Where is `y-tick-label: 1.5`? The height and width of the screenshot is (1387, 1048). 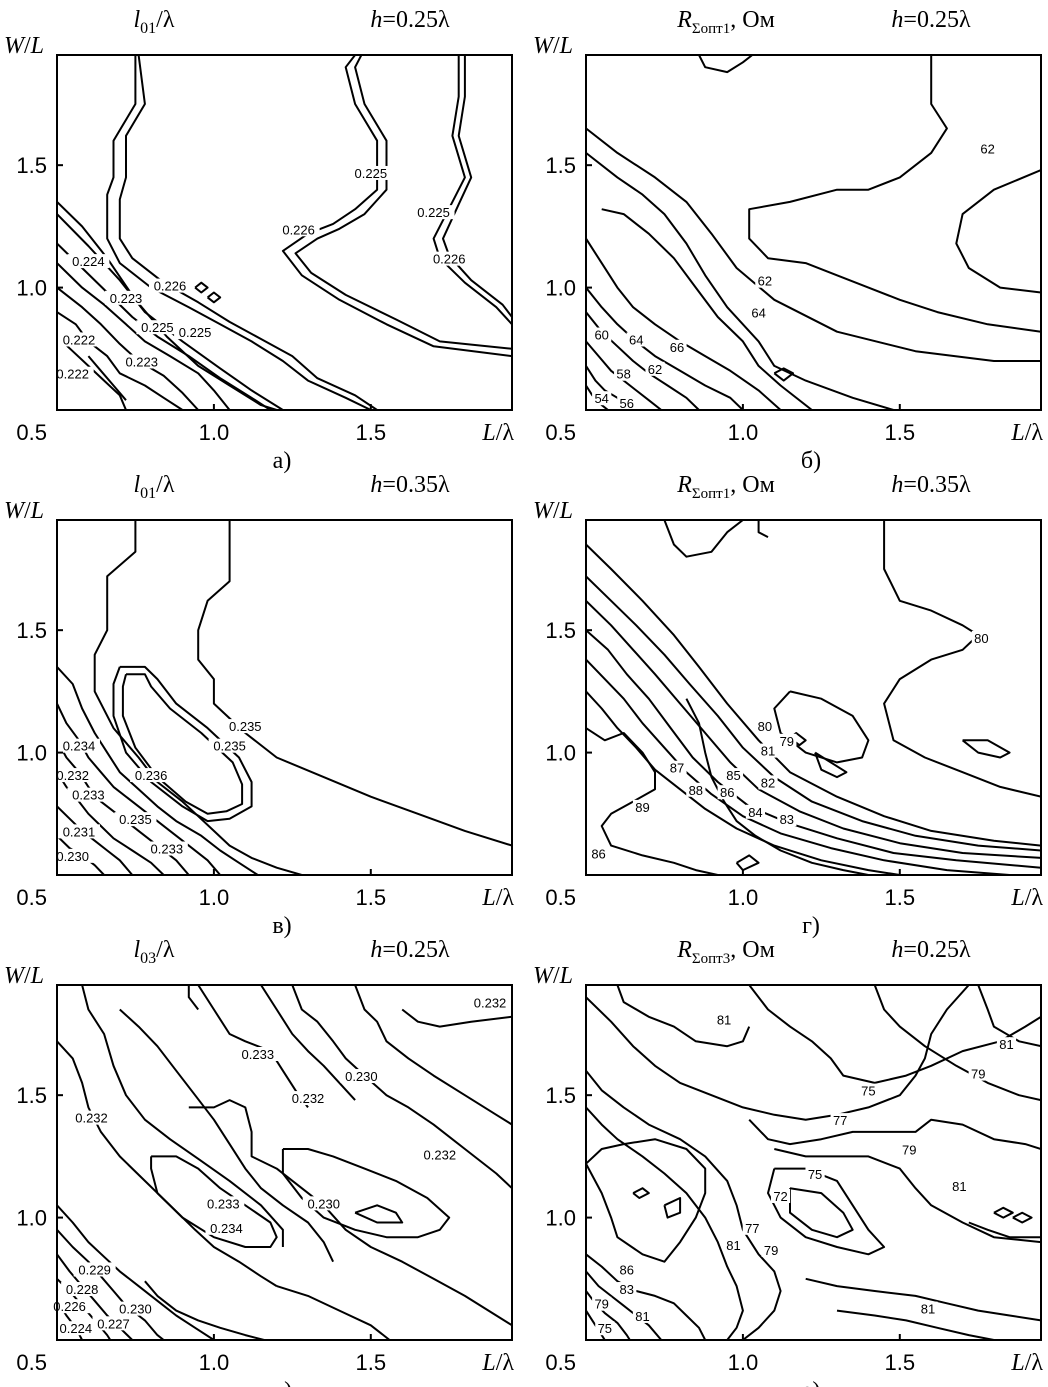
y-tick-label: 1.5 is located at coordinates (560, 630).